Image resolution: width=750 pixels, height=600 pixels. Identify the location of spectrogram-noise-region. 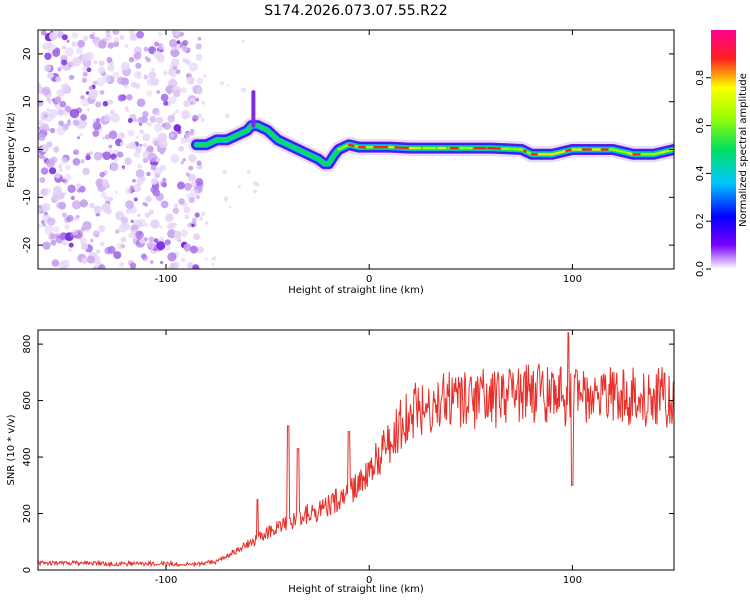
(149, 149).